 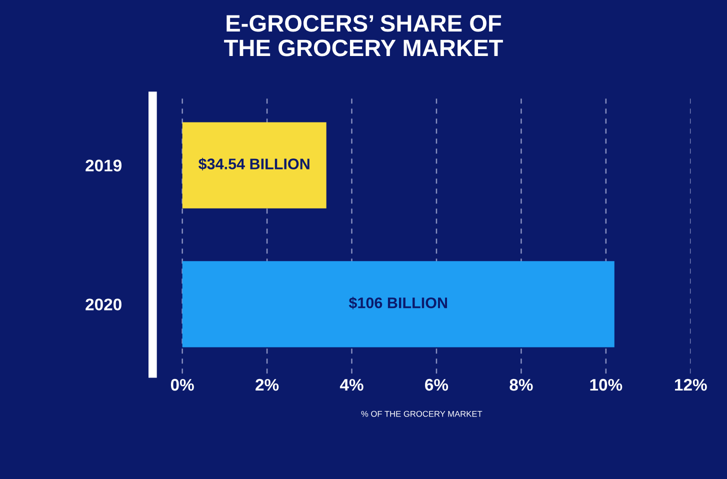 What do you see at coordinates (267, 384) in the screenshot?
I see `x-tick-label: 2%` at bounding box center [267, 384].